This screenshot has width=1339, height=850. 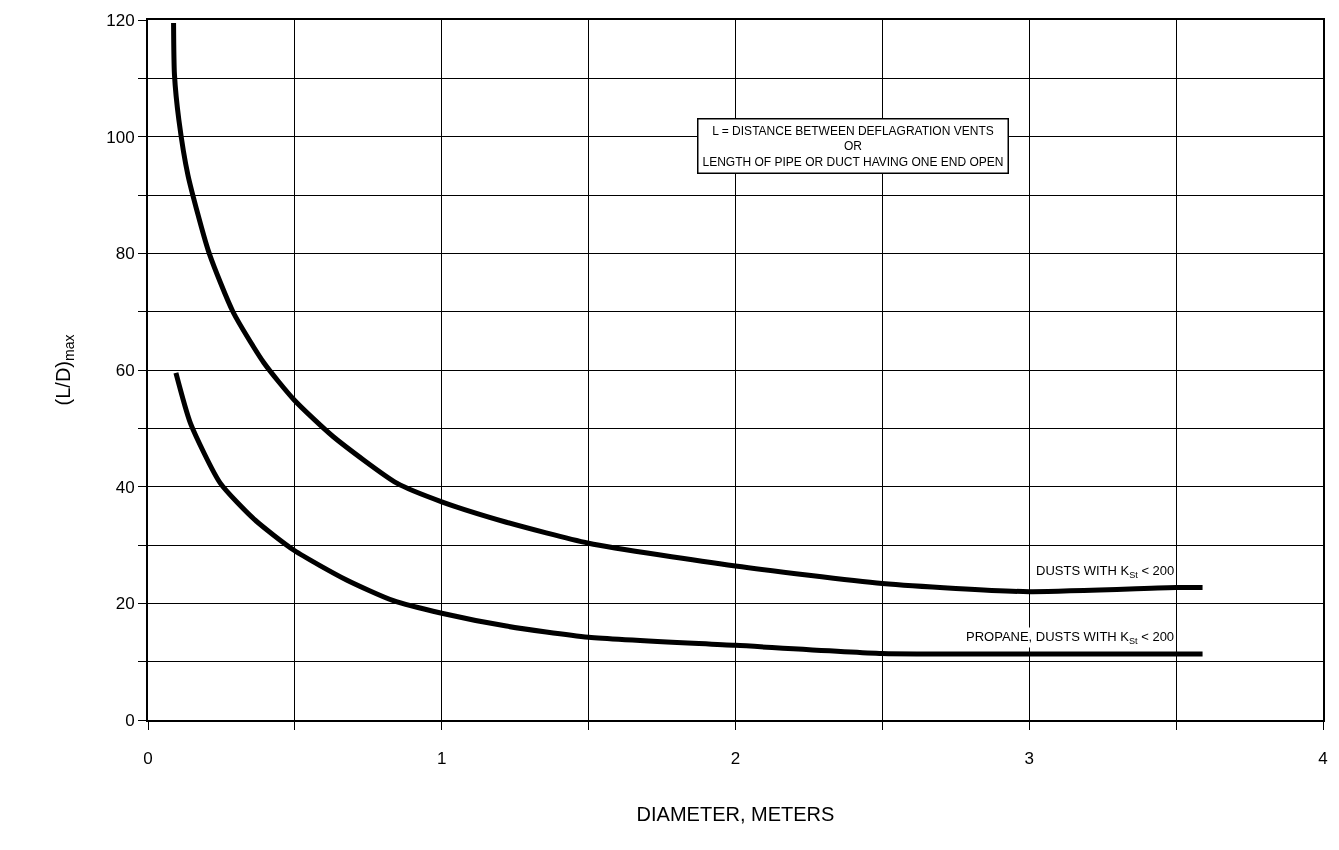 I want to click on y-tick-label: 60, so click(x=125, y=370).